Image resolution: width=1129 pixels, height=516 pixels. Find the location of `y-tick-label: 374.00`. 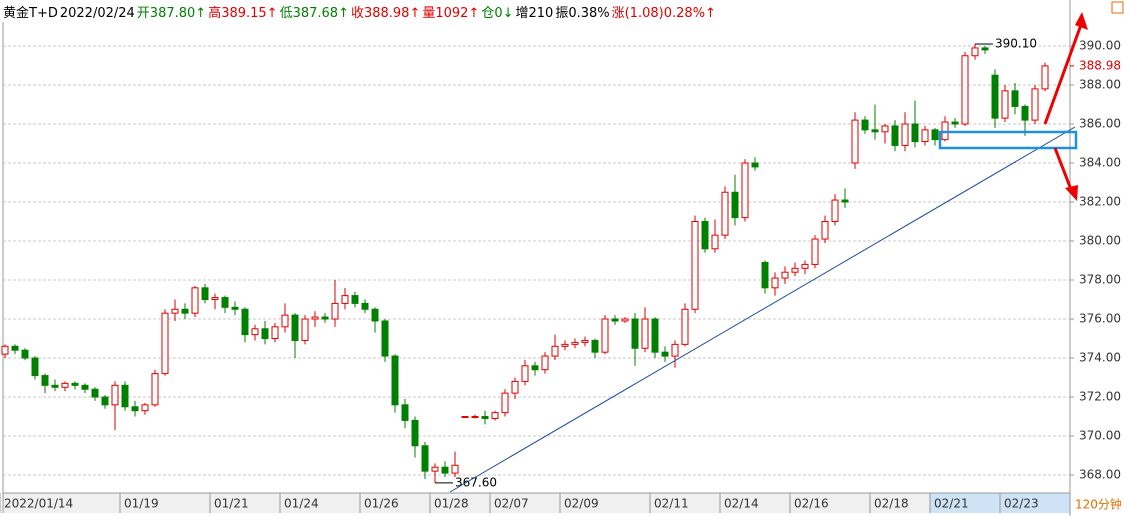

y-tick-label: 374.00 is located at coordinates (1100, 358).